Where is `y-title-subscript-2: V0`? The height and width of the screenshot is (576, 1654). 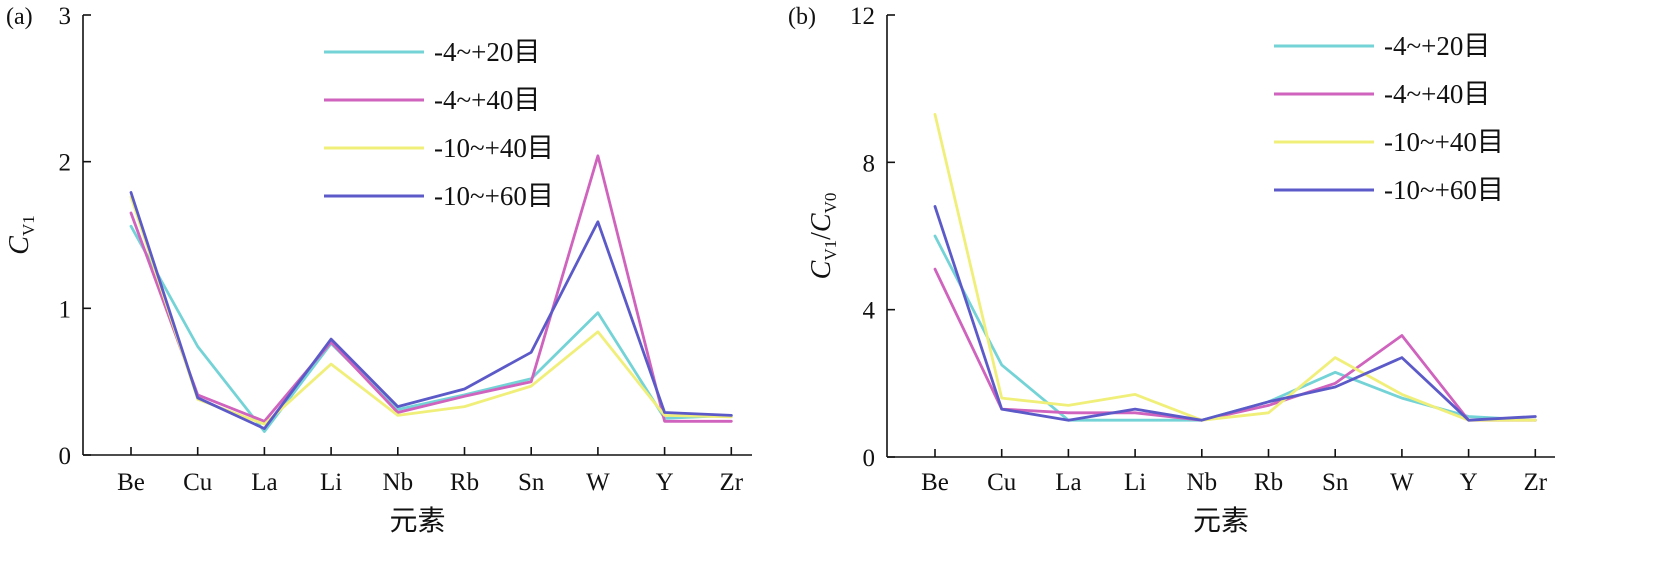
y-title-subscript-2: V0 is located at coordinates (830, 203).